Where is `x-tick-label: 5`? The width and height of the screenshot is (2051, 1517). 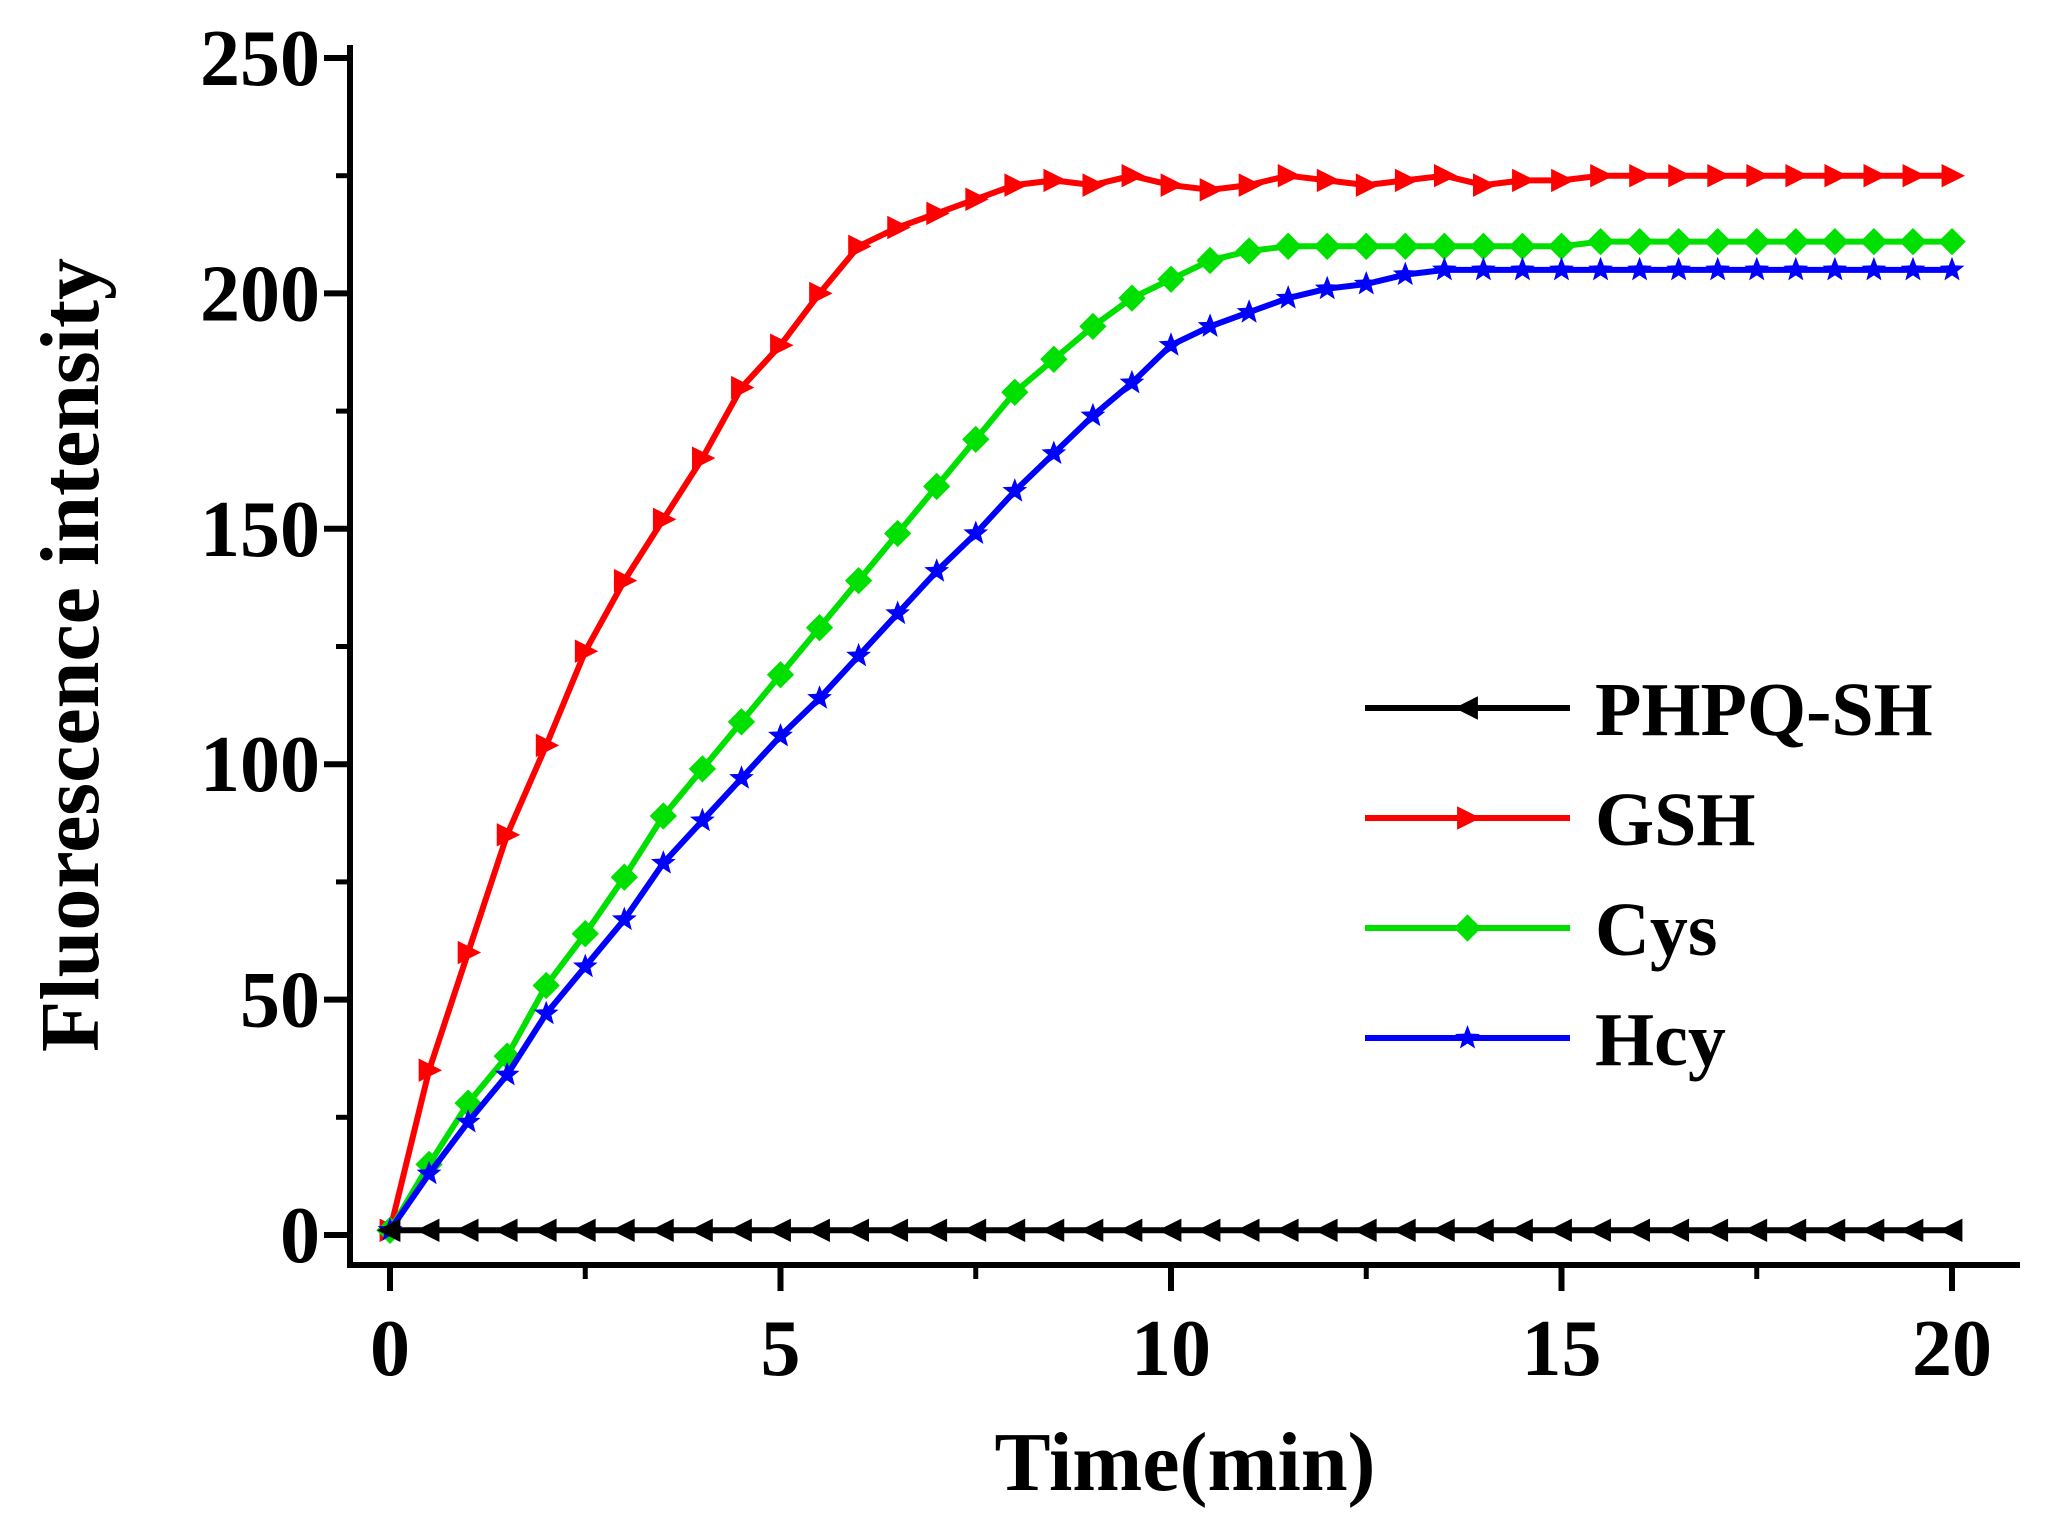
x-tick-label: 5 is located at coordinates (781, 1349).